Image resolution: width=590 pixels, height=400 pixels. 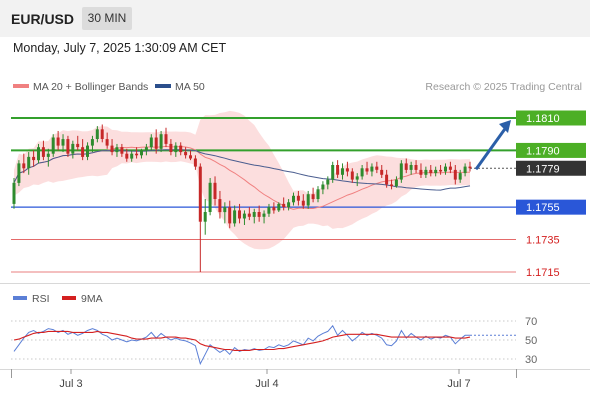 I want to click on legend-swatch-rsi, so click(x=20, y=298).